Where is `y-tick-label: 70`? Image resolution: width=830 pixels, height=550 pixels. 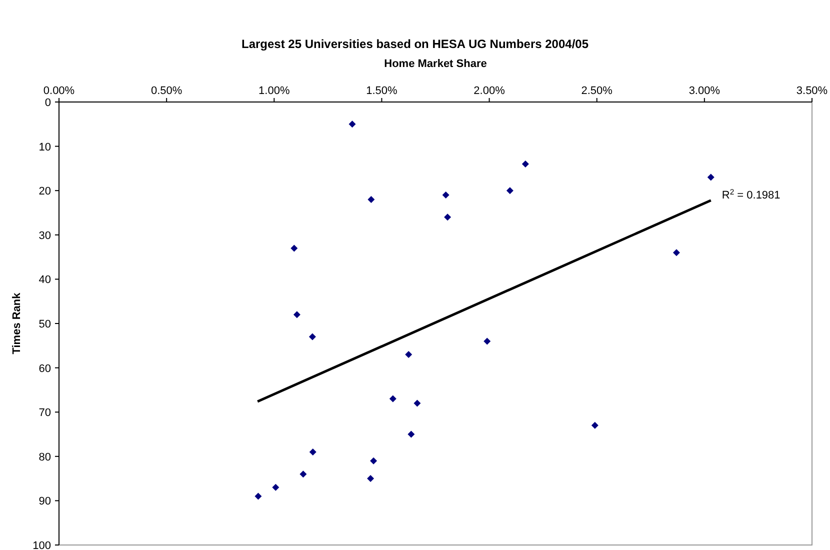
y-tick-label: 70 is located at coordinates (44, 413).